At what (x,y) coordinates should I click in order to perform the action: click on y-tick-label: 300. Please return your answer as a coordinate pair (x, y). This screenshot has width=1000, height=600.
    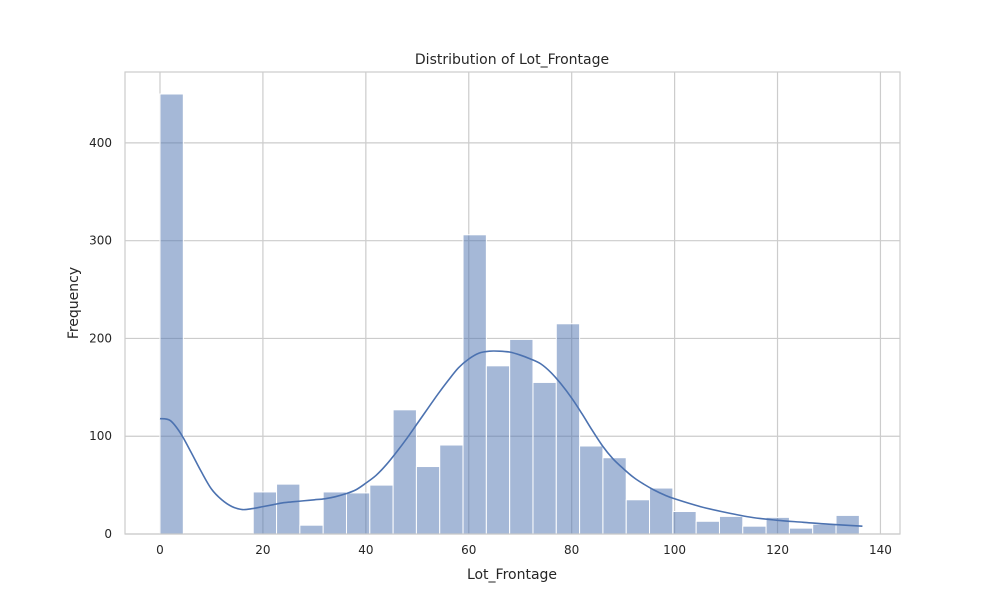
    Looking at the image, I should click on (100, 241).